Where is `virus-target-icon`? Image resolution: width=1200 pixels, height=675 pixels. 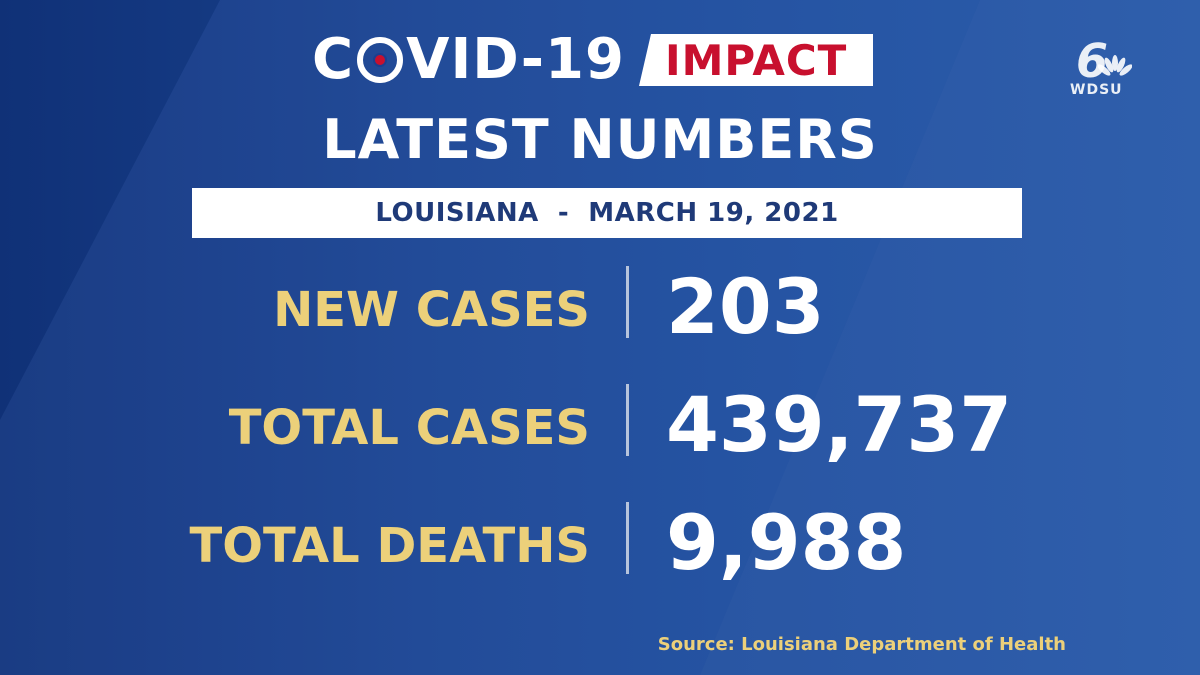
virus-target-icon is located at coordinates (380, 60).